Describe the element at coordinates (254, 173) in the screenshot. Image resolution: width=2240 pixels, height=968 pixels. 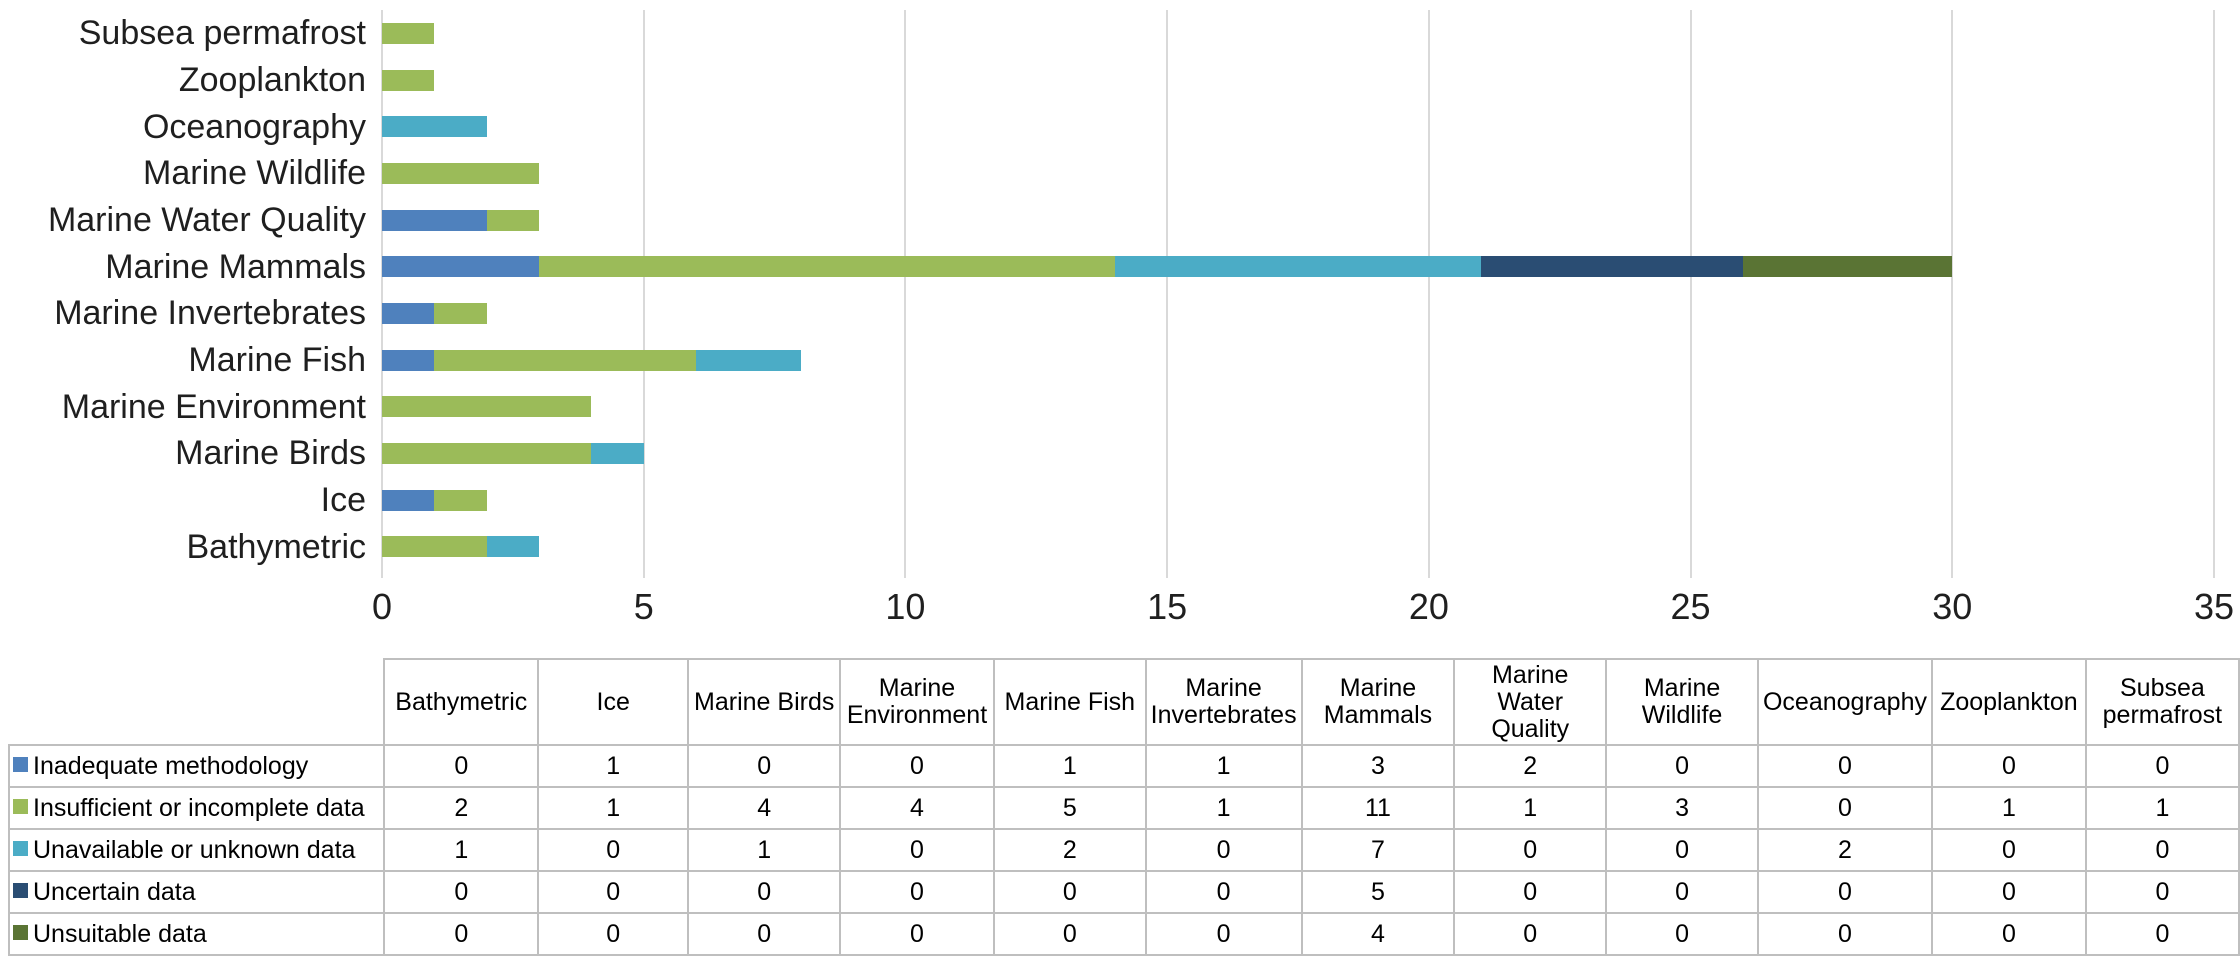
I see `y-axis-label: Marine Wildlife` at that location.